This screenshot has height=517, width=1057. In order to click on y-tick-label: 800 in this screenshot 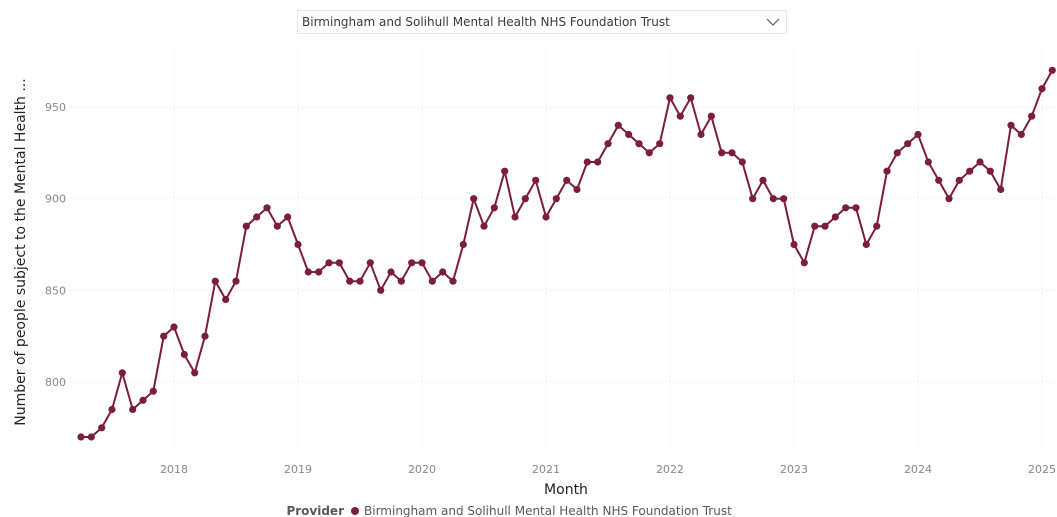, I will do `click(55, 382)`.